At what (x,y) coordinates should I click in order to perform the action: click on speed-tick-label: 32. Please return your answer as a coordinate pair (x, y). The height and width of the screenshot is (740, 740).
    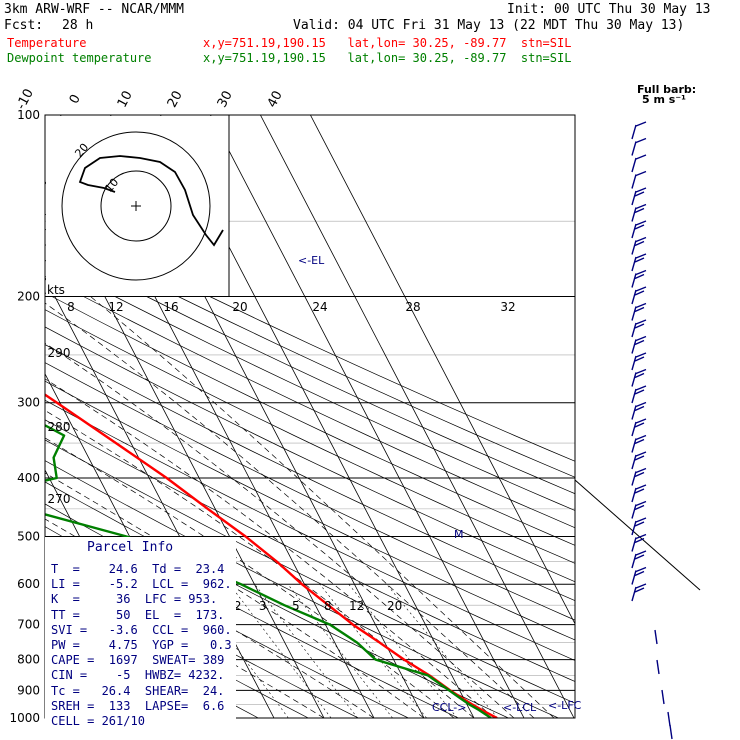
    Looking at the image, I should click on (507, 307).